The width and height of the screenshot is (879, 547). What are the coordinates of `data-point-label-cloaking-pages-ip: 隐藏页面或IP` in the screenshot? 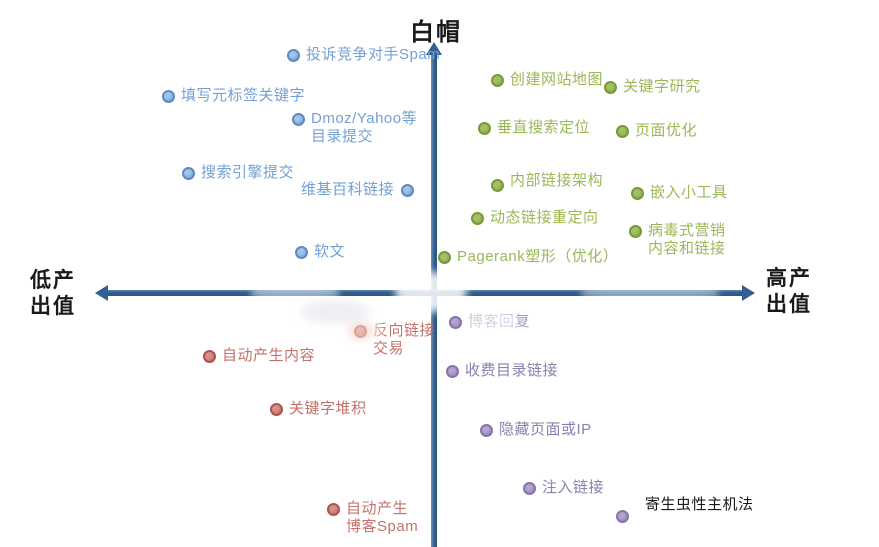 It's located at (545, 429).